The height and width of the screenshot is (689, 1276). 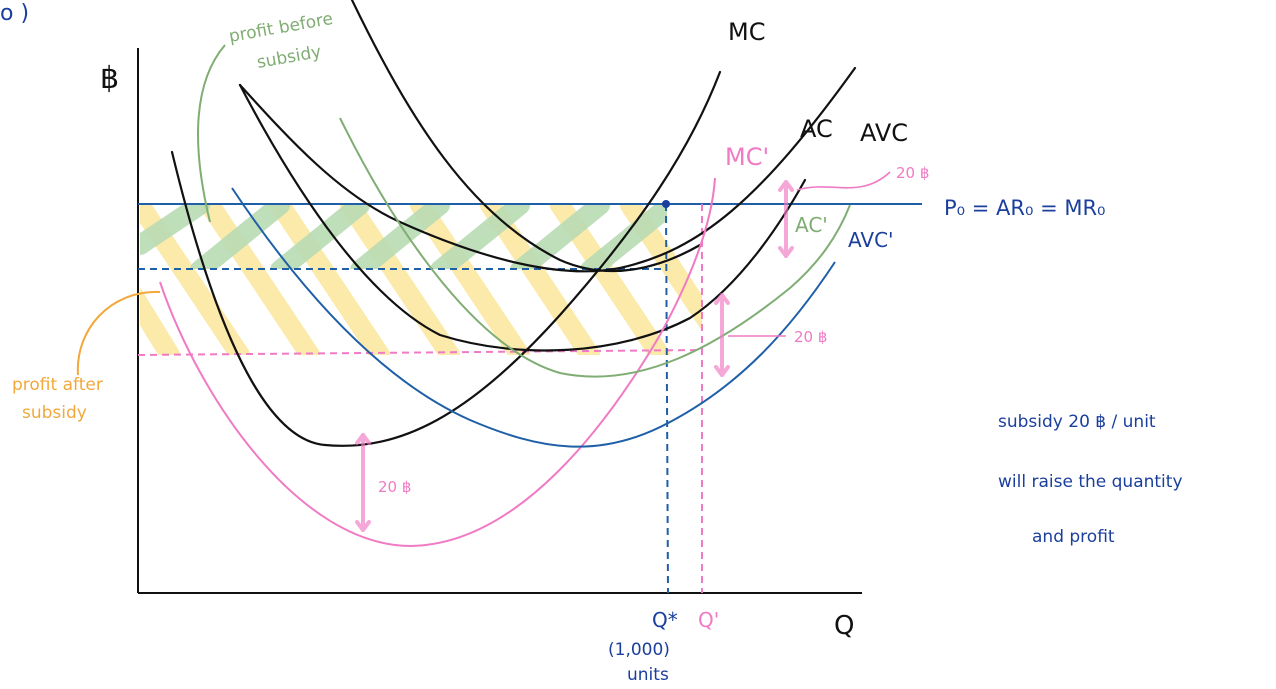 I want to click on price-line-label: P₀ = AR₀ = MR₀, so click(x=1024, y=208).